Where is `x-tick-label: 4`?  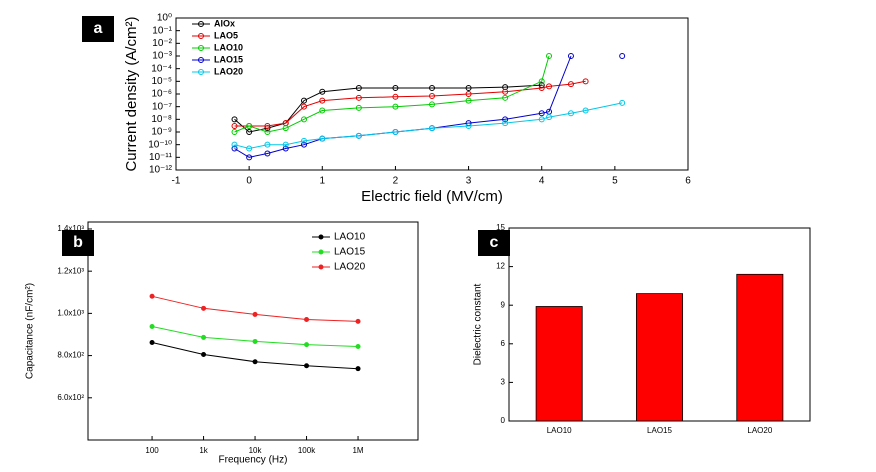 x-tick-label: 4 is located at coordinates (542, 181).